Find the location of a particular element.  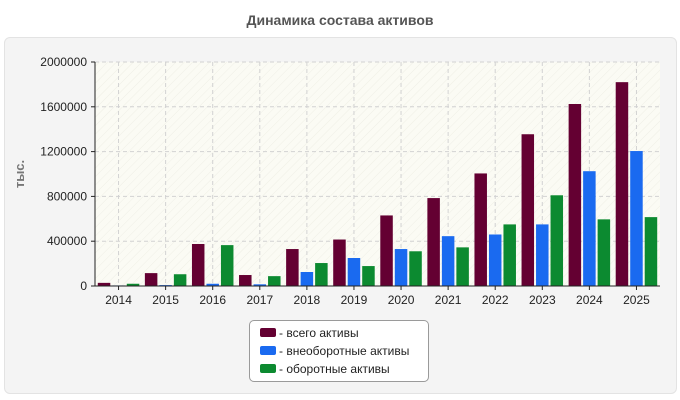

legend-item-current-assets: - оборотные активы is located at coordinates (344, 369).